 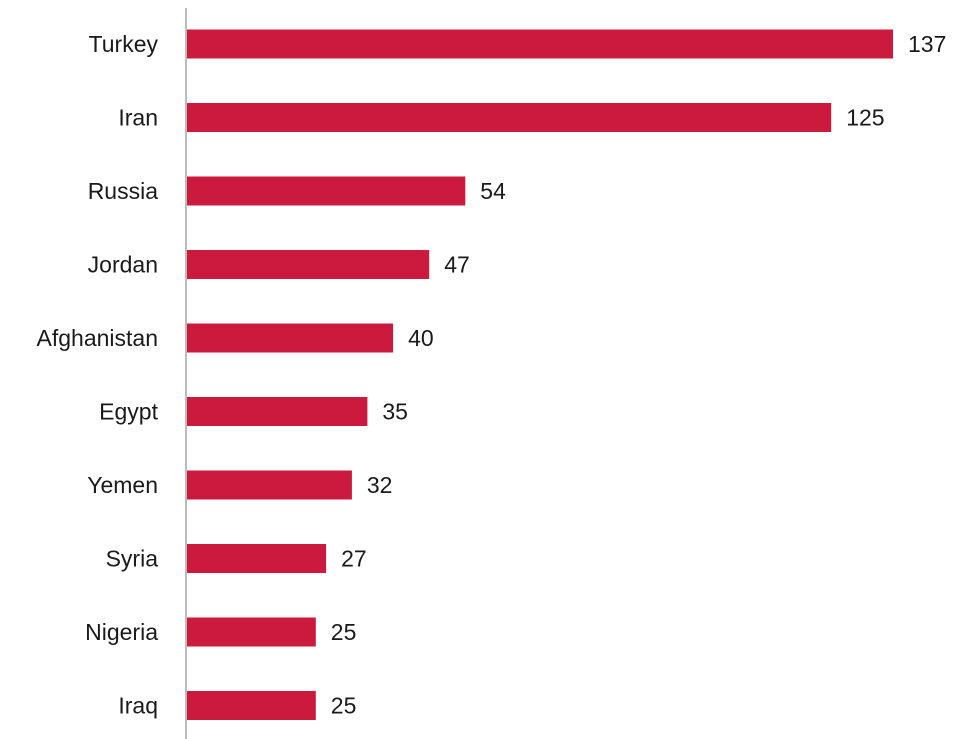 What do you see at coordinates (344, 706) in the screenshot?
I see `value-label-iraq: 25` at bounding box center [344, 706].